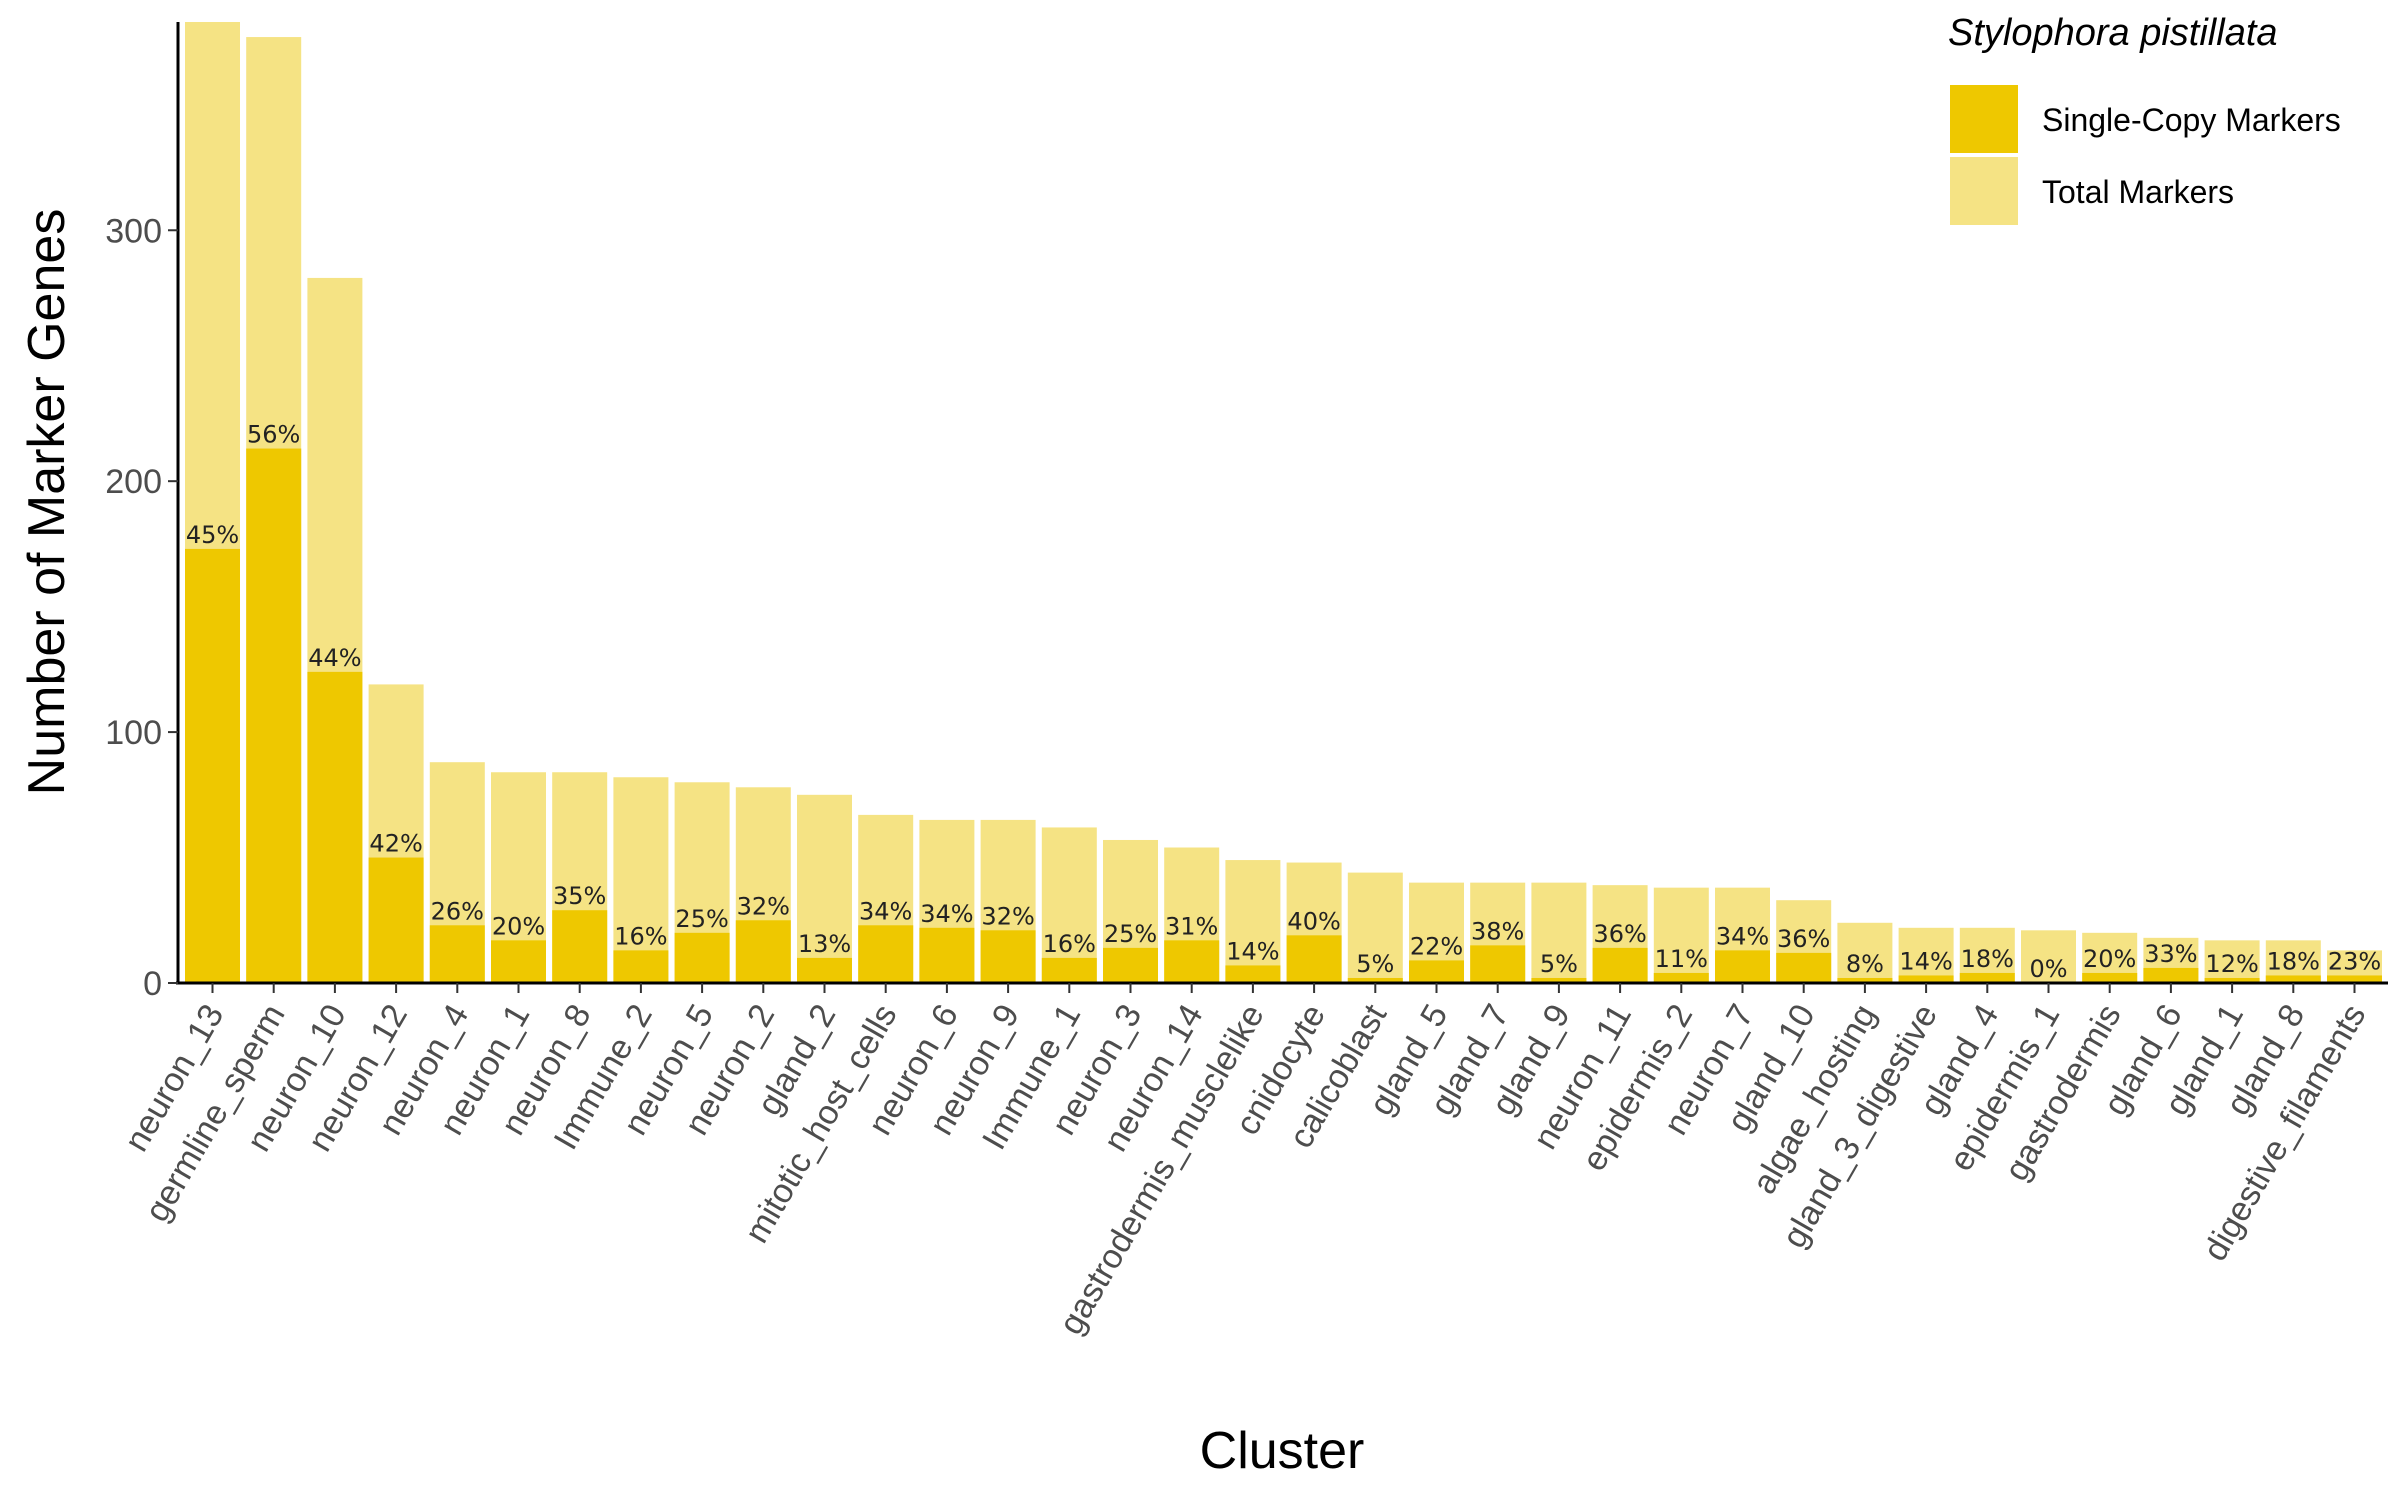 This screenshot has width=2400, height=1500. What do you see at coordinates (1681, 959) in the screenshot?
I see `pct-label-epidermis_2: 11%` at bounding box center [1681, 959].